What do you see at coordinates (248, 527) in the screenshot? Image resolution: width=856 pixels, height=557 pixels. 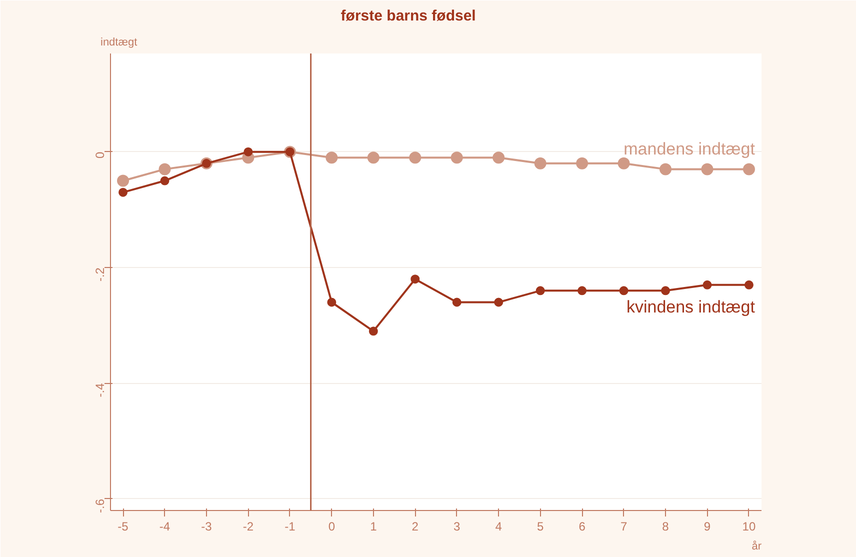 I see `x-tick-label: -2` at bounding box center [248, 527].